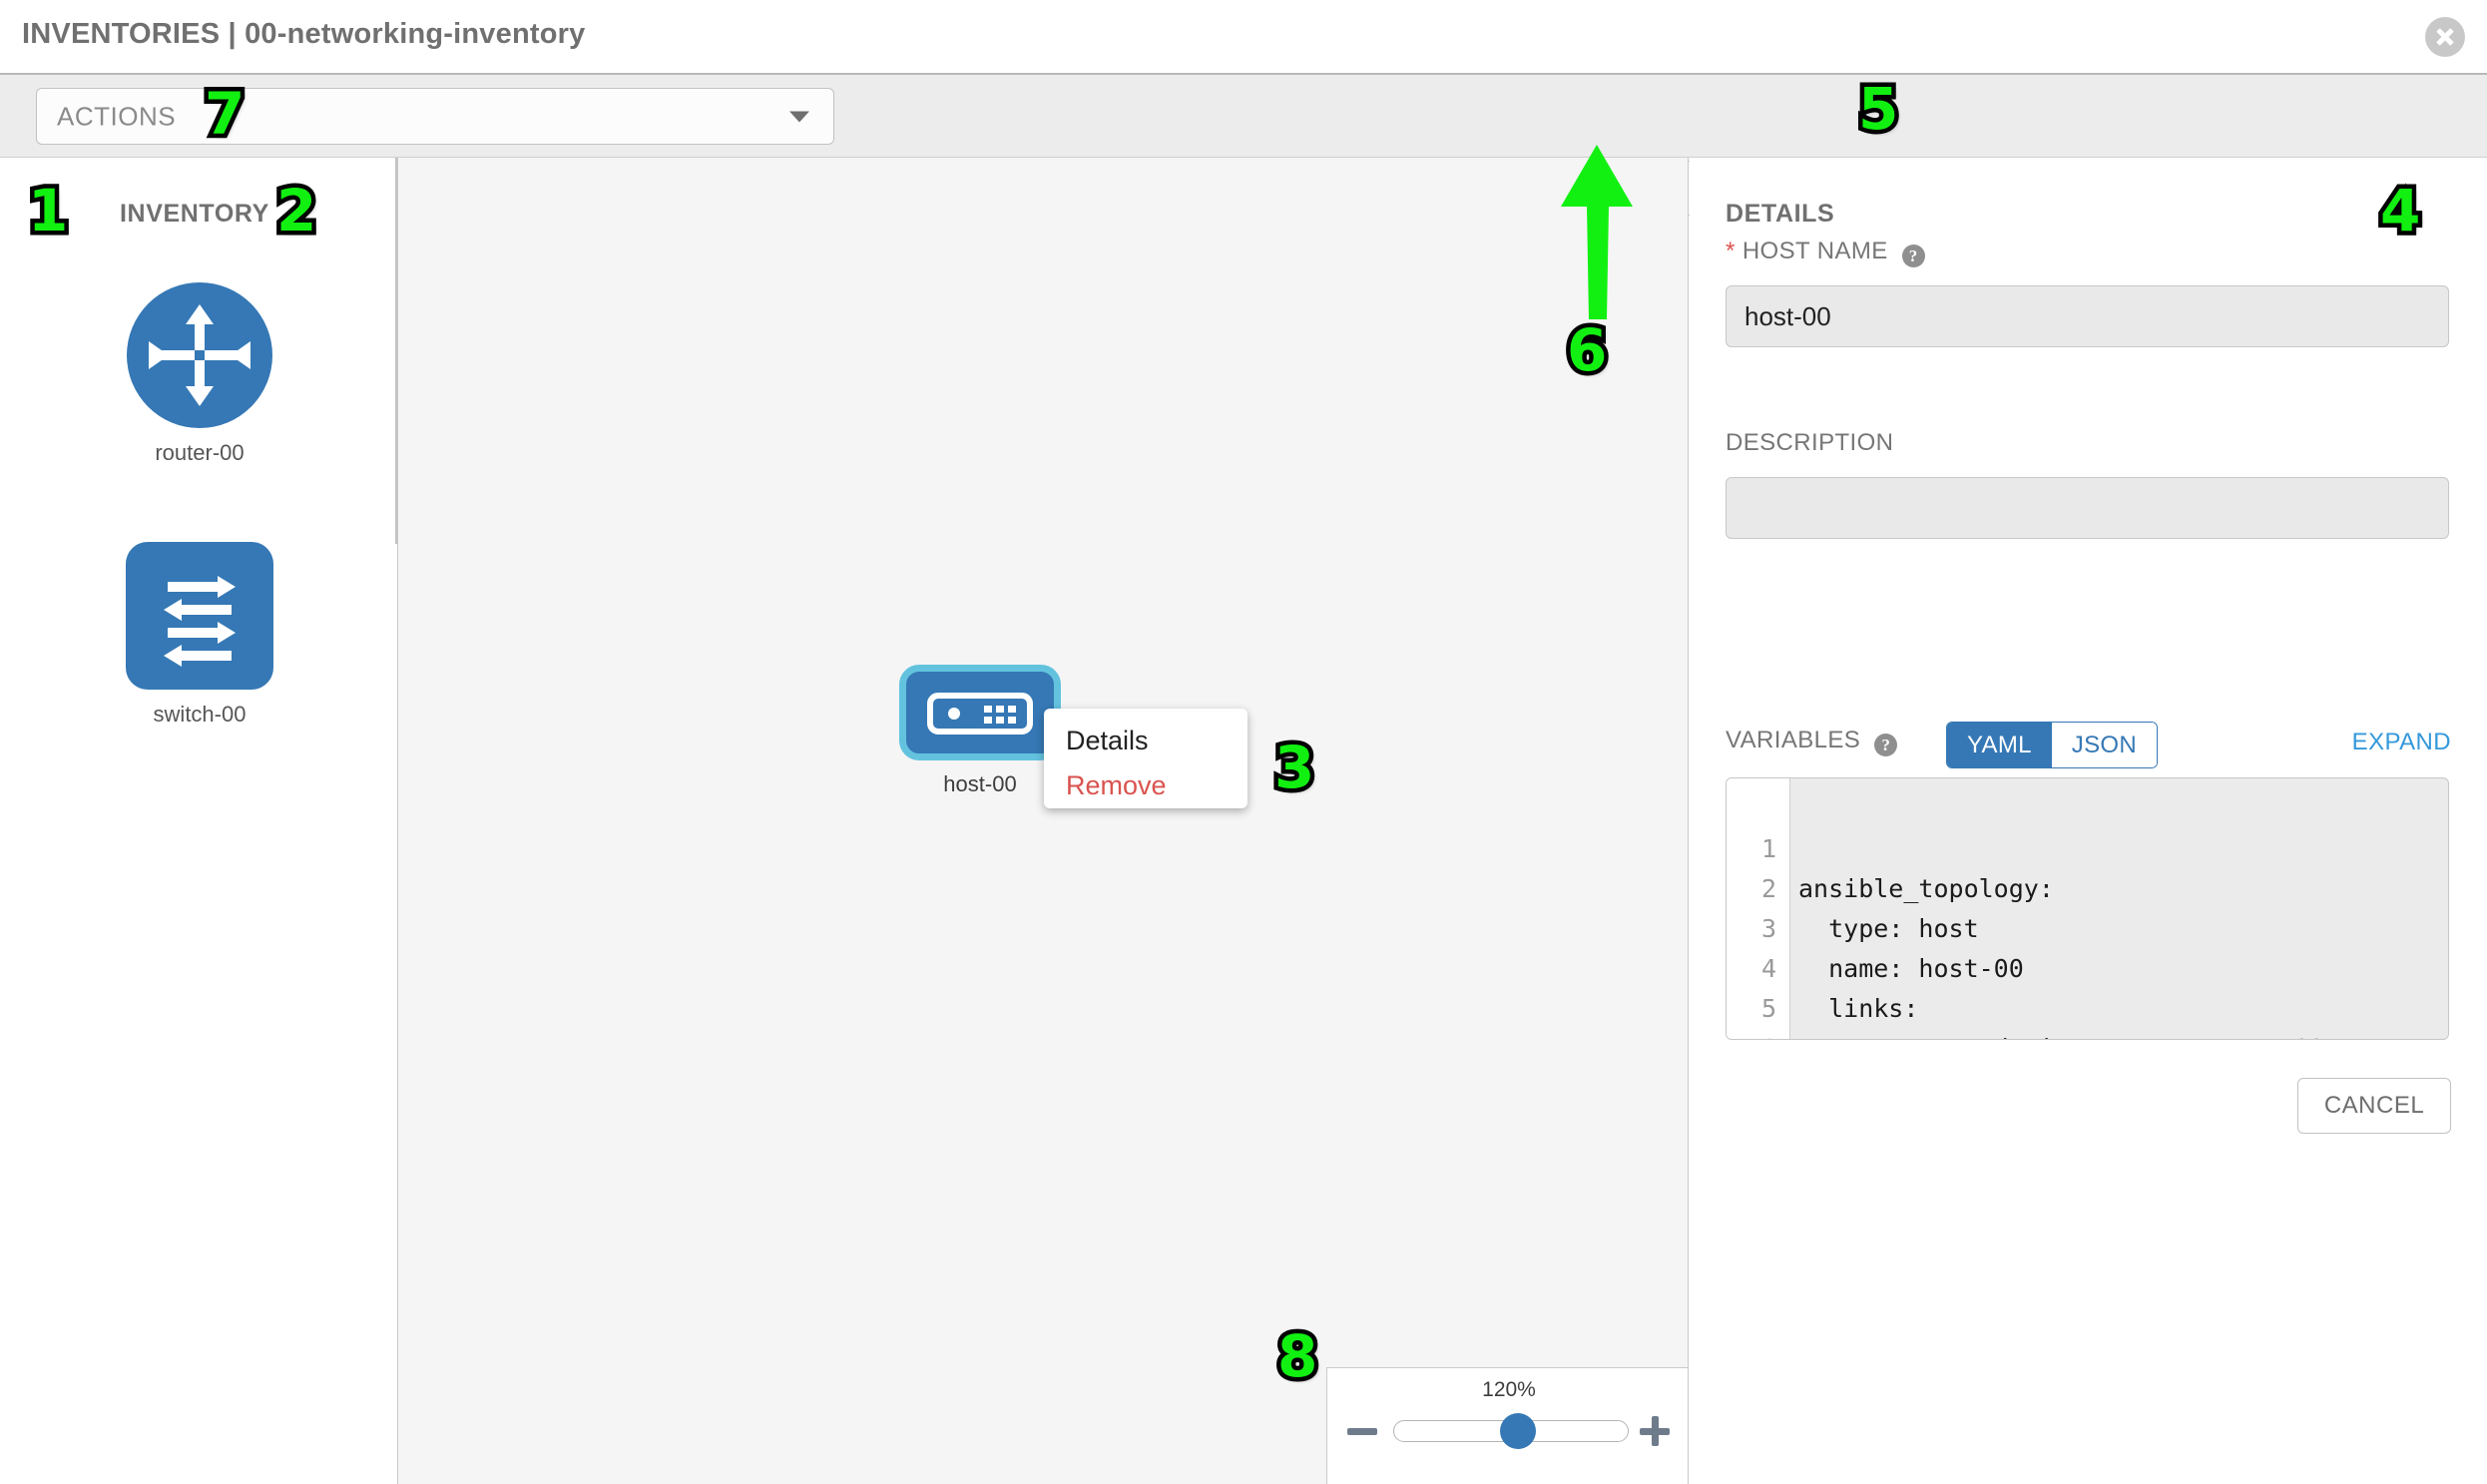  What do you see at coordinates (2401, 742) in the screenshot?
I see `expand-link: EXPAND` at bounding box center [2401, 742].